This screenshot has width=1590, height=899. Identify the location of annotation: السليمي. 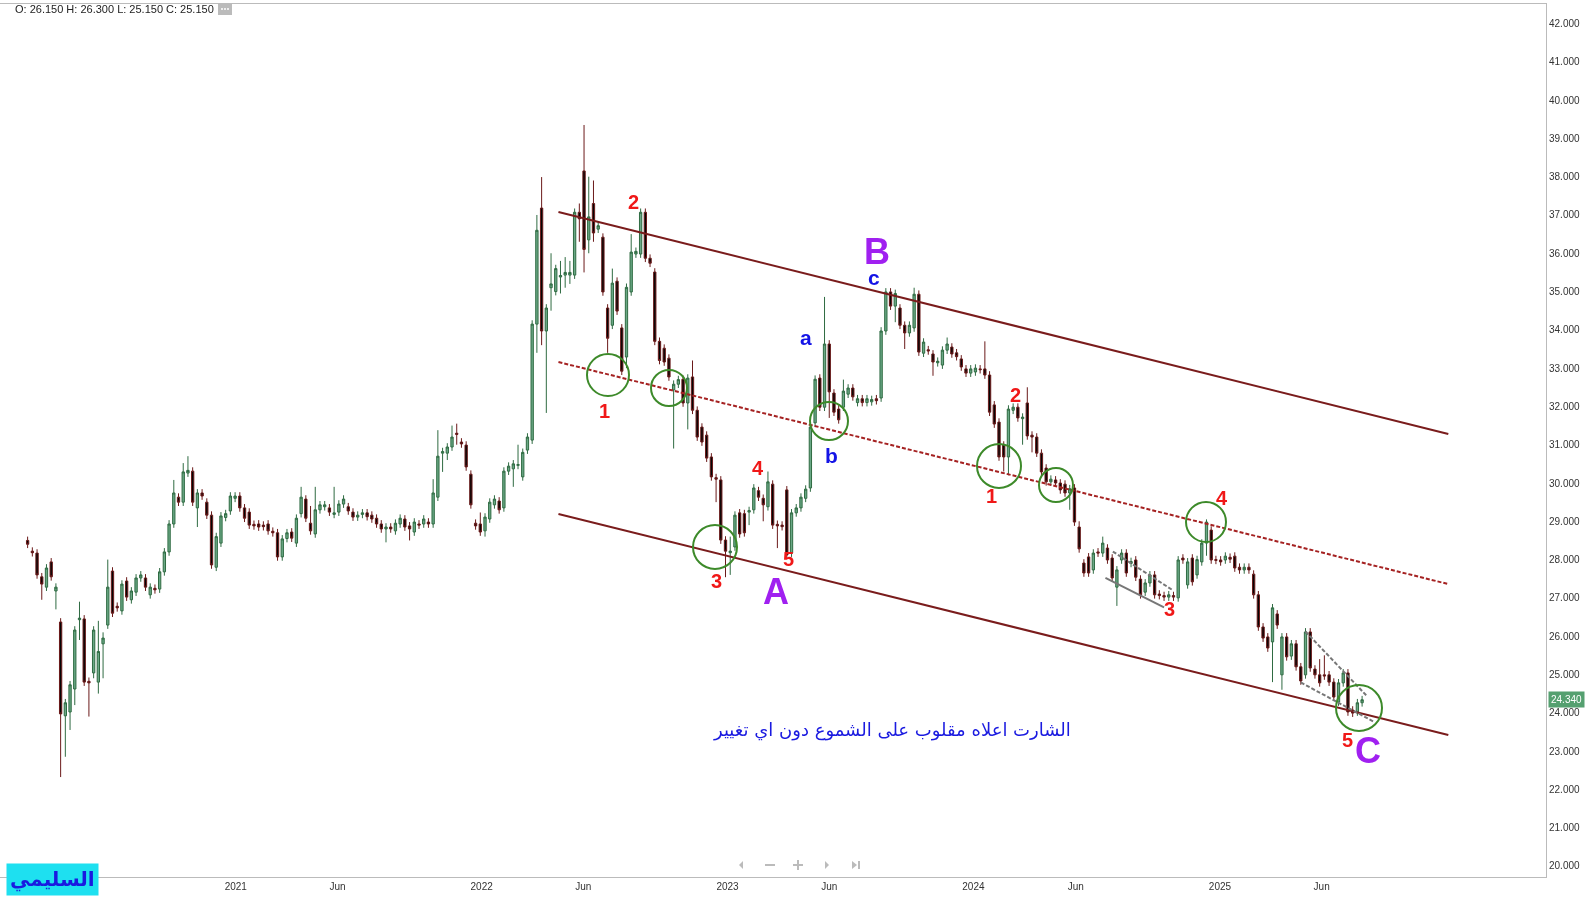
(52, 879).